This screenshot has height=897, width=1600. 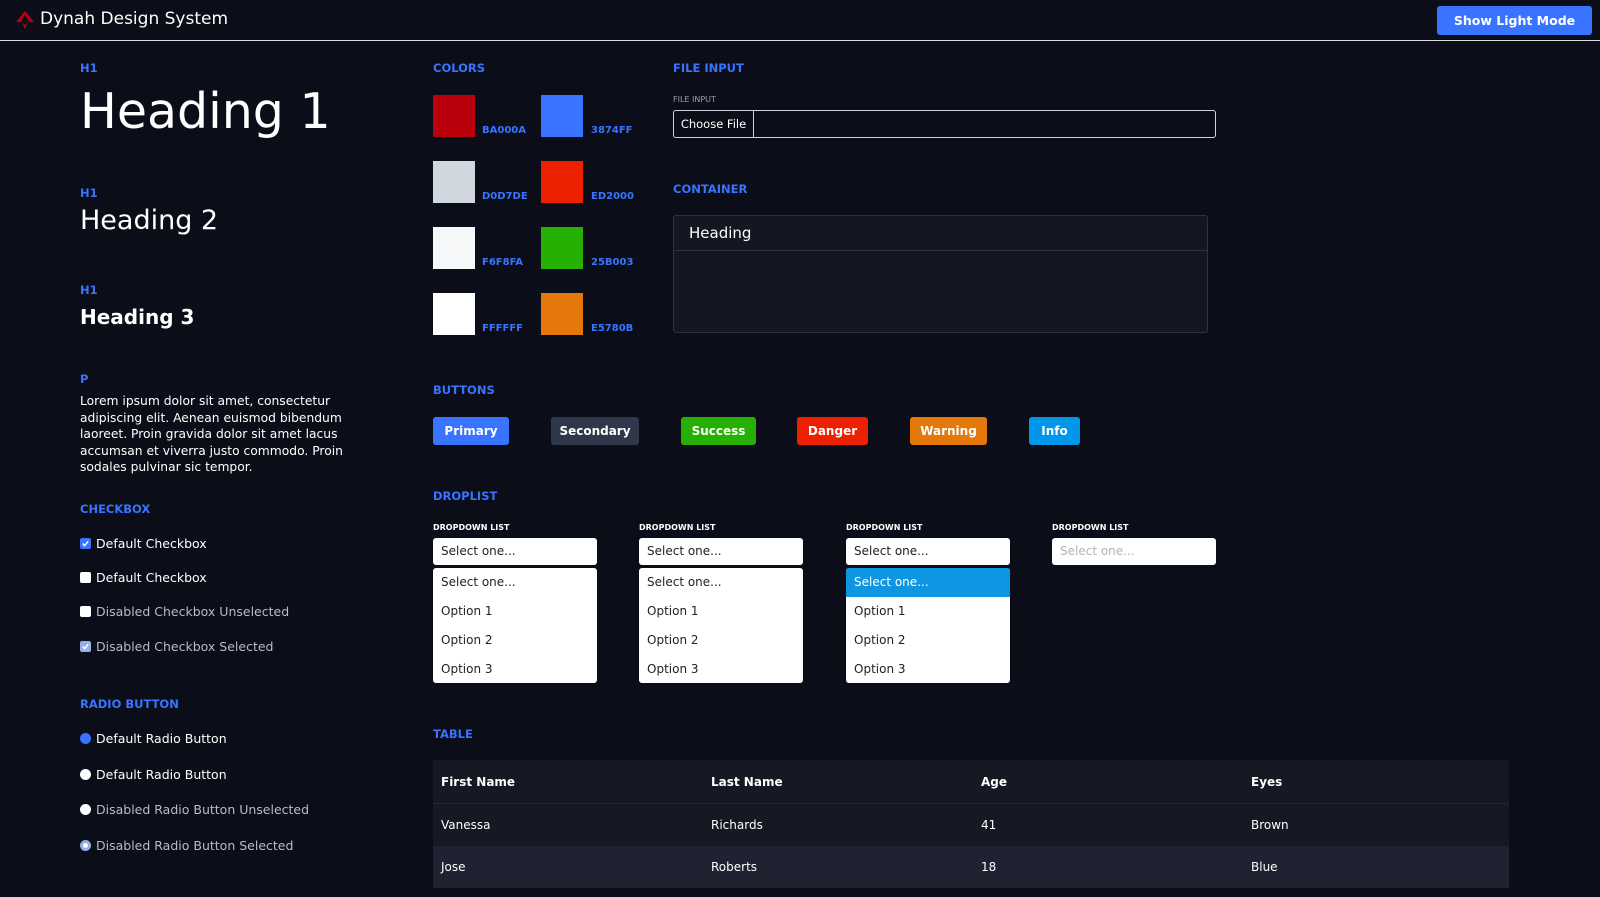 I want to click on checkbox-default-unchecked: Default Checkbox, so click(x=143, y=577).